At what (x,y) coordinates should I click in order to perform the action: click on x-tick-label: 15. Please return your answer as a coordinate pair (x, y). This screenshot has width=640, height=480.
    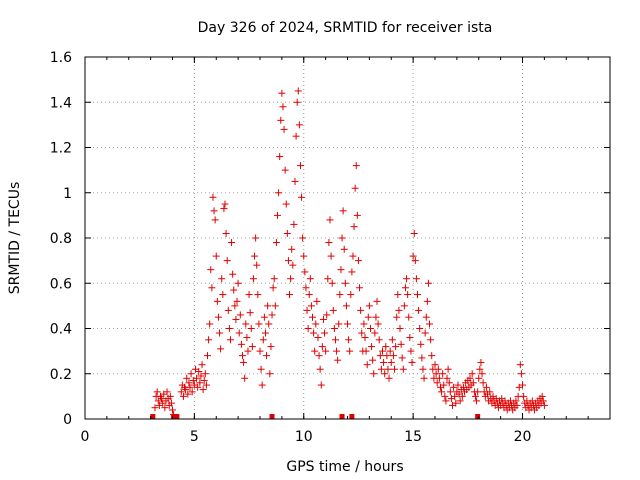
    Looking at the image, I should click on (413, 437).